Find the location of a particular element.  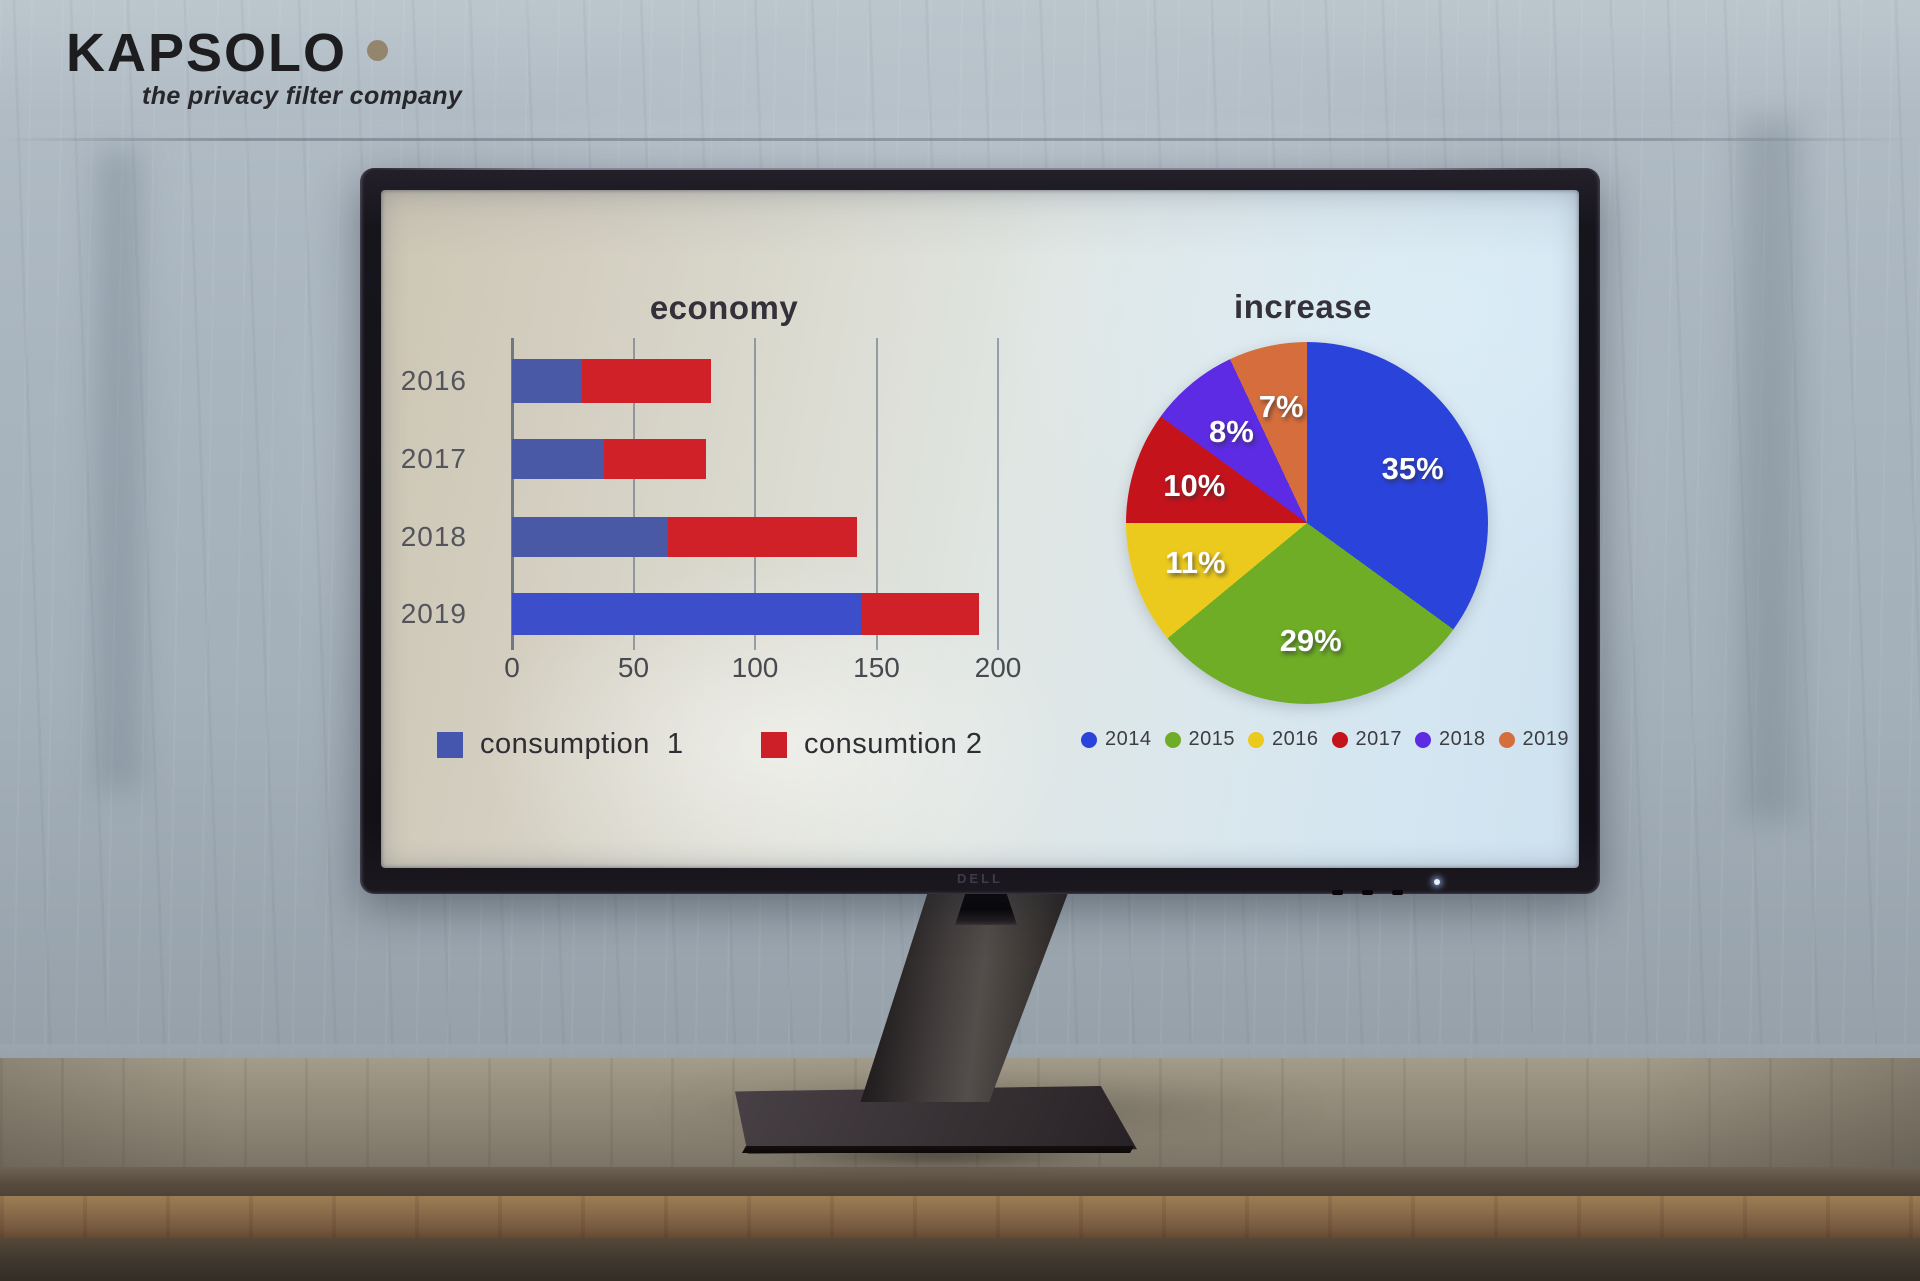

pie-legend-item: 2014 is located at coordinates (1116, 739).